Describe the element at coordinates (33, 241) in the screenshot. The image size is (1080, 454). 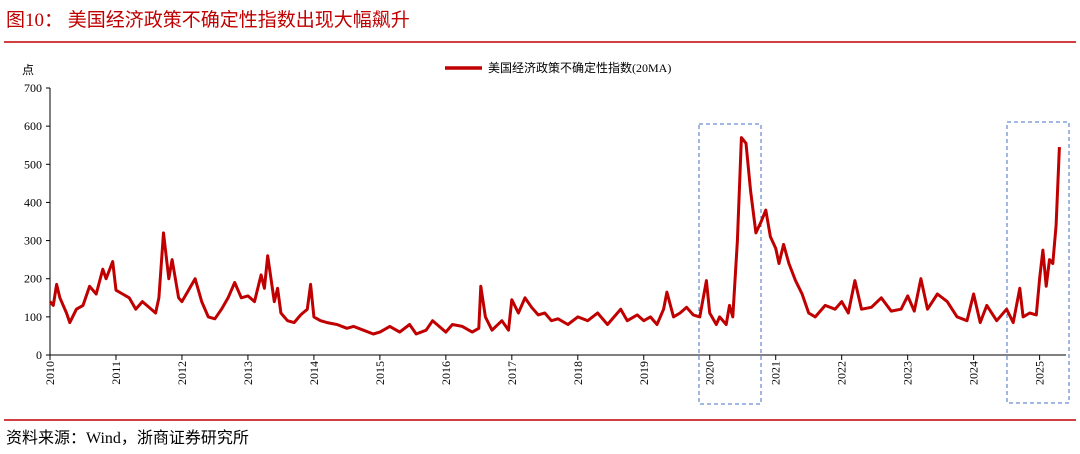
I see `y-tick-label: 300` at that location.